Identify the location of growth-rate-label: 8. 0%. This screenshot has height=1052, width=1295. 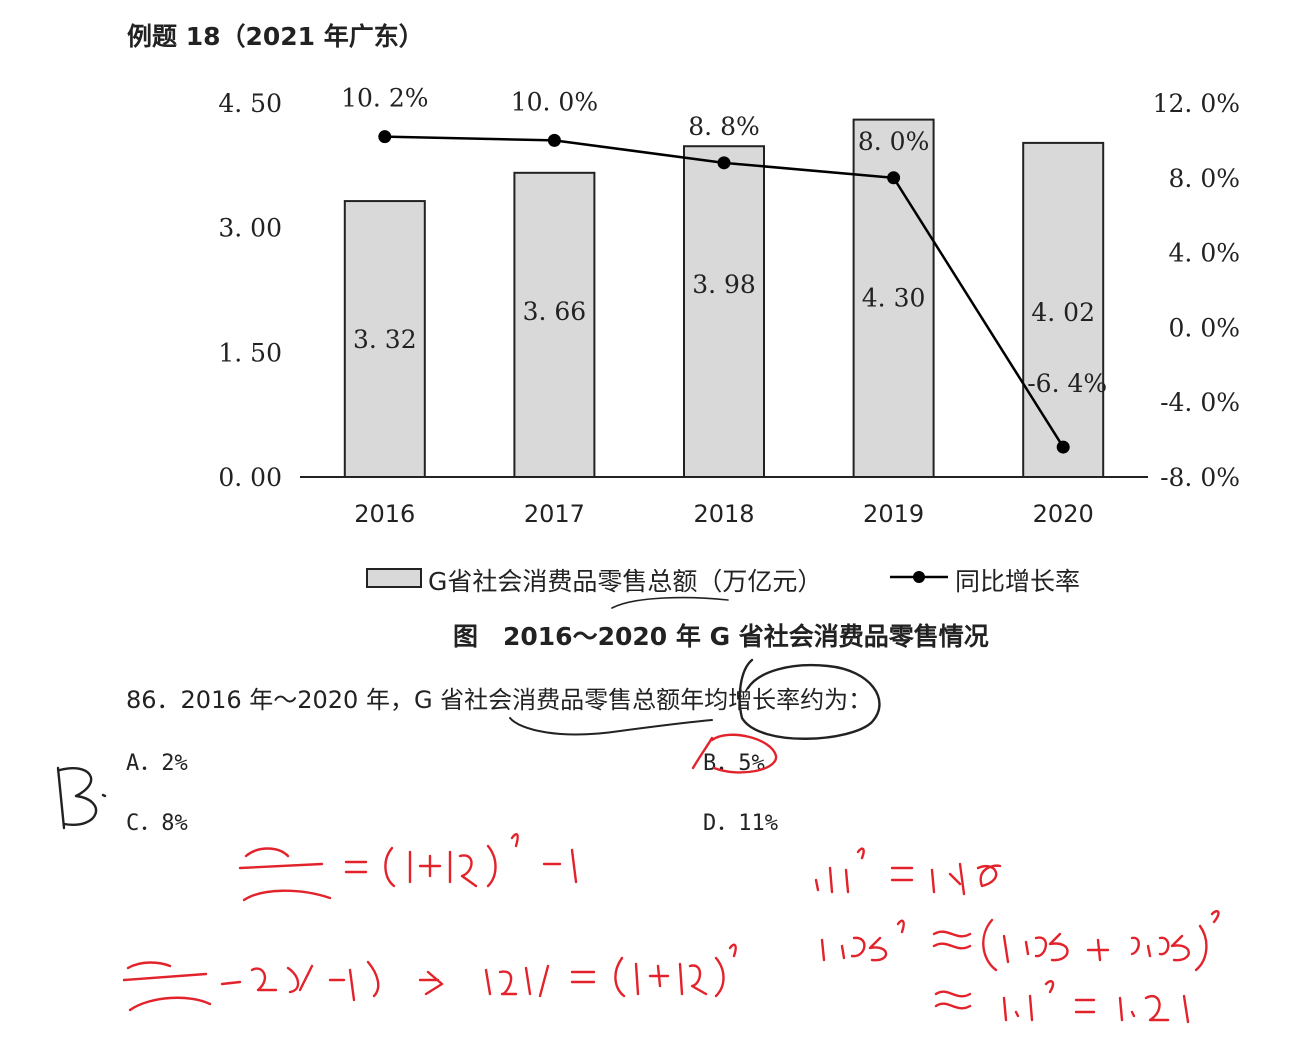
(893, 141).